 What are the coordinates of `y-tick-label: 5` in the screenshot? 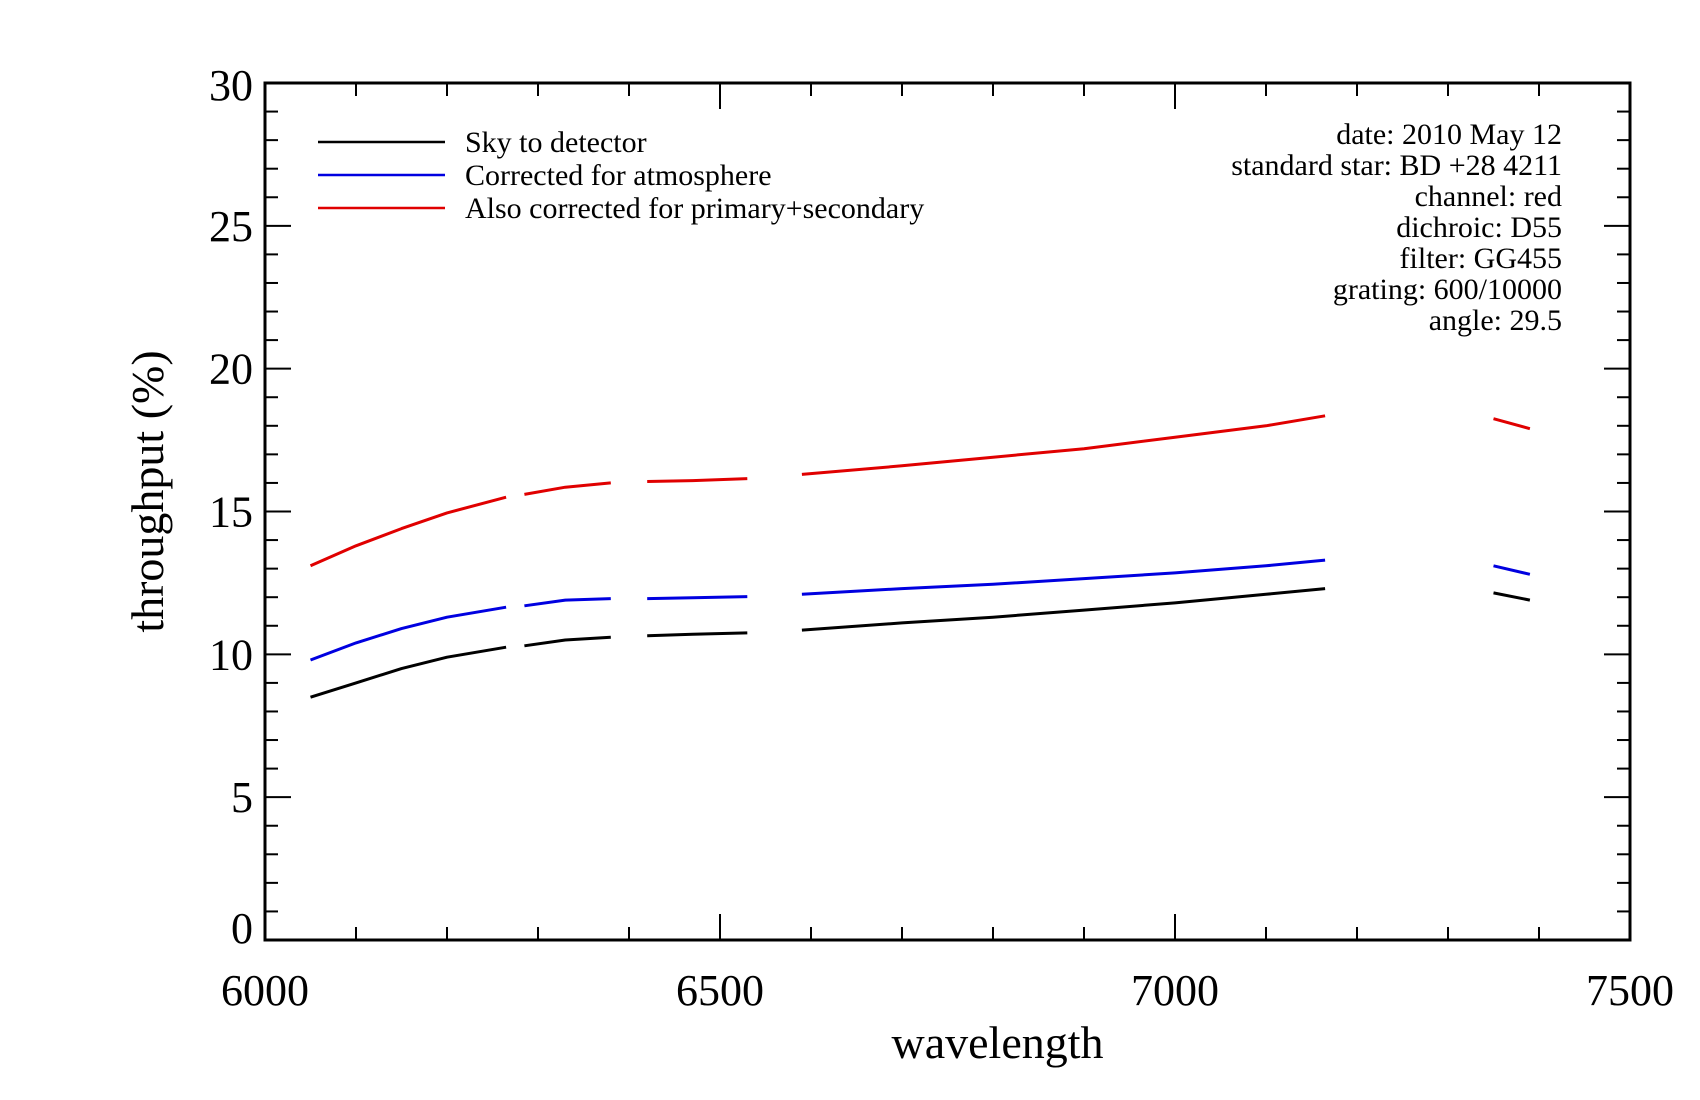 It's located at (242, 797).